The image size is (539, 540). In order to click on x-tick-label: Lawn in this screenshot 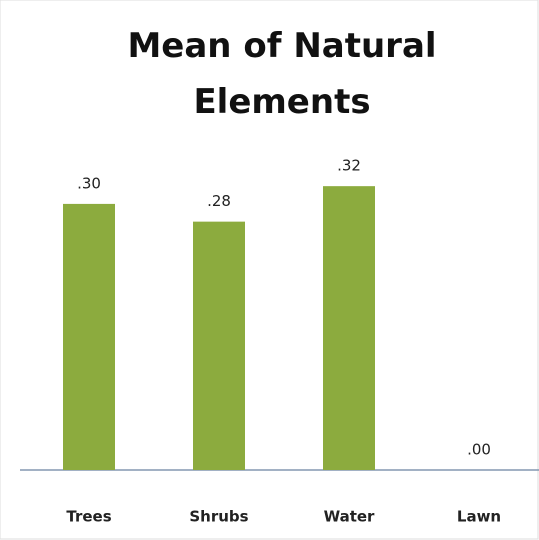, I will do `click(479, 517)`.